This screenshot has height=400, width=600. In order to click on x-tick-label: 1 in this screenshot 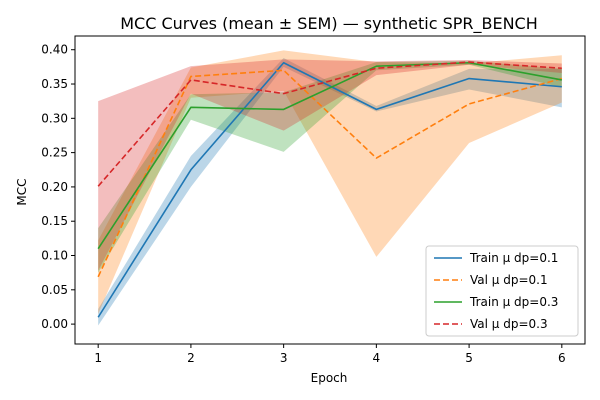, I will do `click(98, 358)`.